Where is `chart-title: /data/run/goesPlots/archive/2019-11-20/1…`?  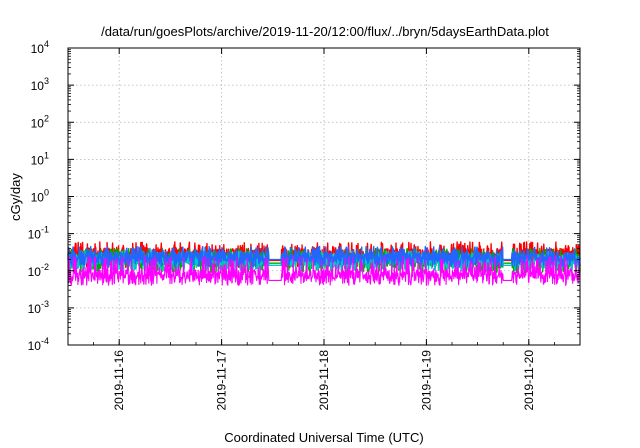
chart-title: /data/run/goesPlots/archive/2019-11-20/1… is located at coordinates (325, 31).